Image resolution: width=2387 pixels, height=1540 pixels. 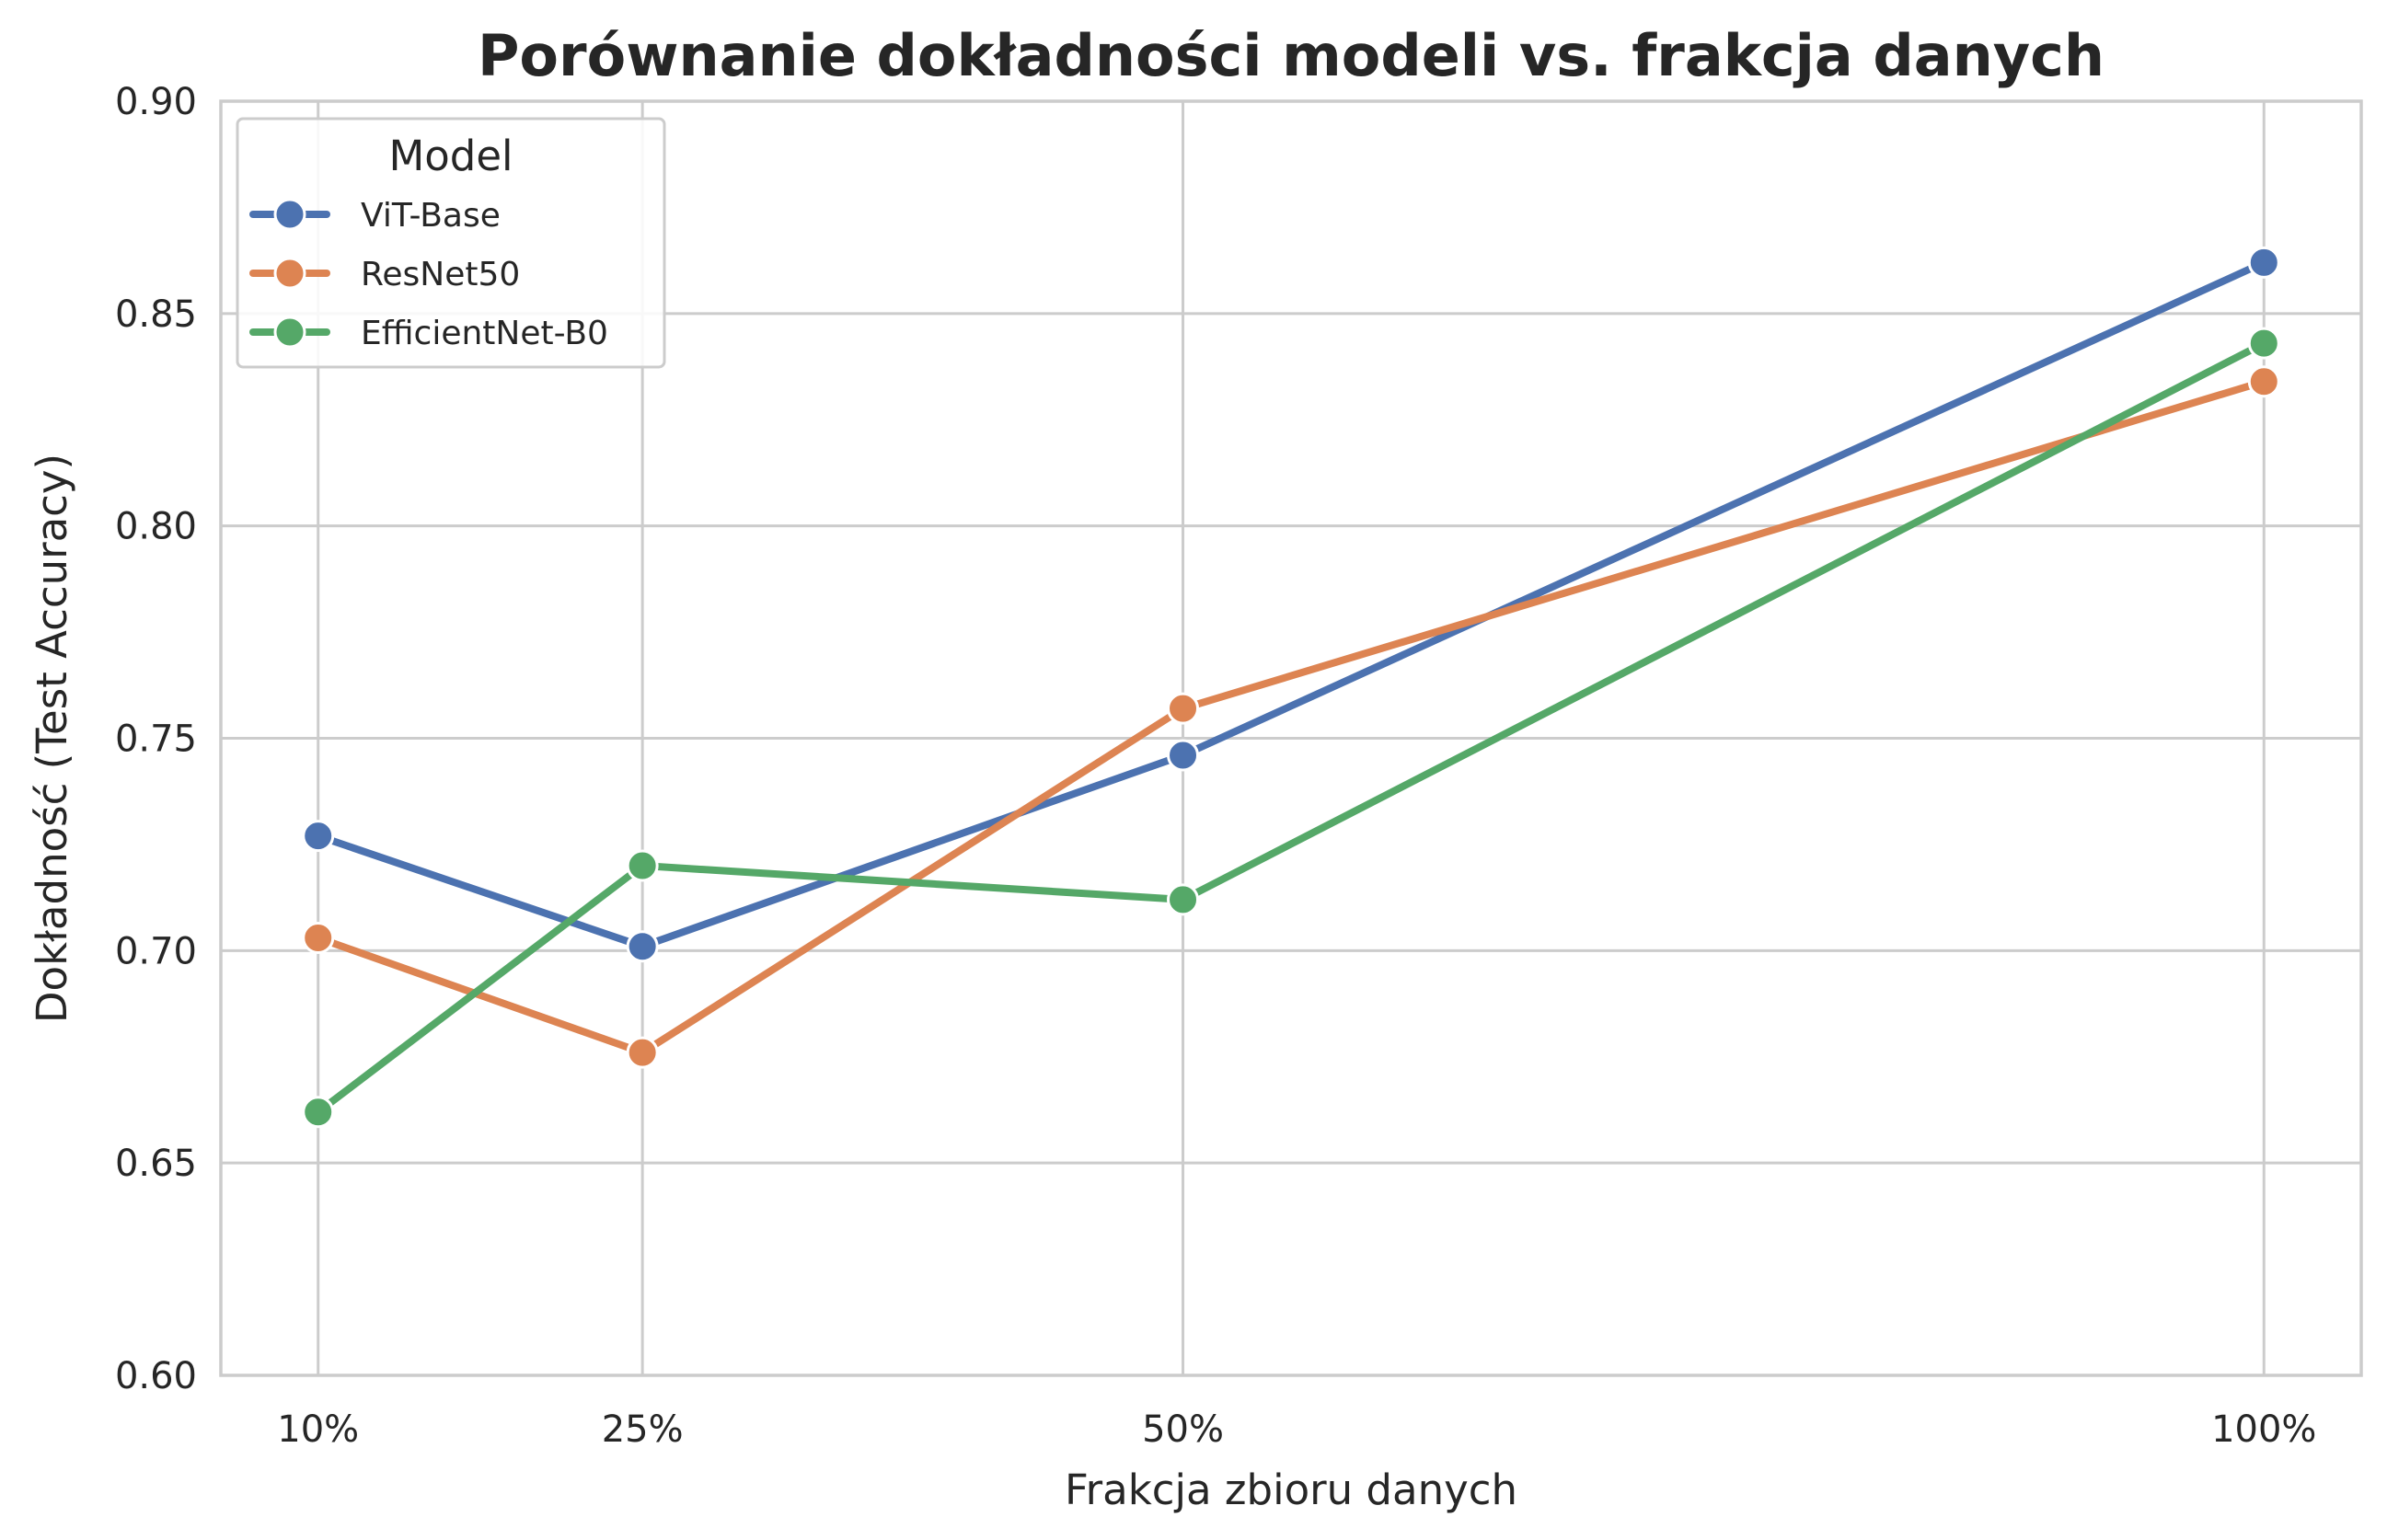 What do you see at coordinates (318, 1429) in the screenshot?
I see `x-tick-label: 10%` at bounding box center [318, 1429].